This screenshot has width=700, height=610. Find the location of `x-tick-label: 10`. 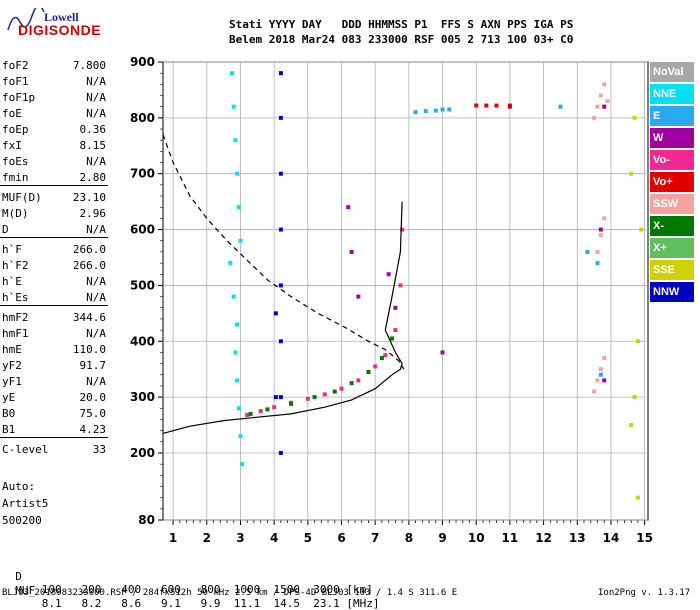

x-tick-label: 10 is located at coordinates (476, 538).